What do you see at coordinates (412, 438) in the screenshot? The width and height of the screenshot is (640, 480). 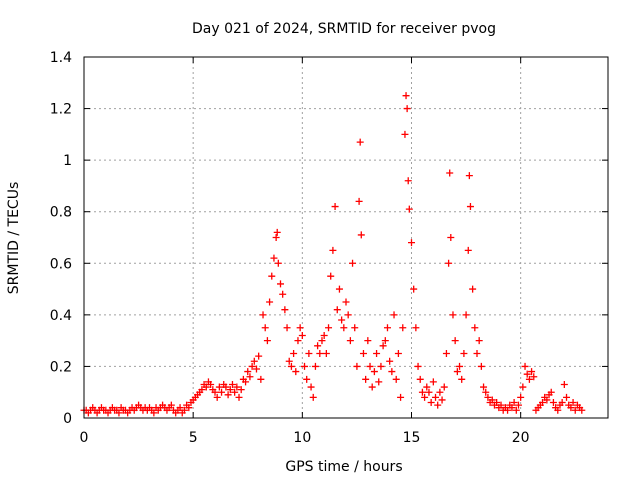 I see `x-tick-label: 15` at bounding box center [412, 438].